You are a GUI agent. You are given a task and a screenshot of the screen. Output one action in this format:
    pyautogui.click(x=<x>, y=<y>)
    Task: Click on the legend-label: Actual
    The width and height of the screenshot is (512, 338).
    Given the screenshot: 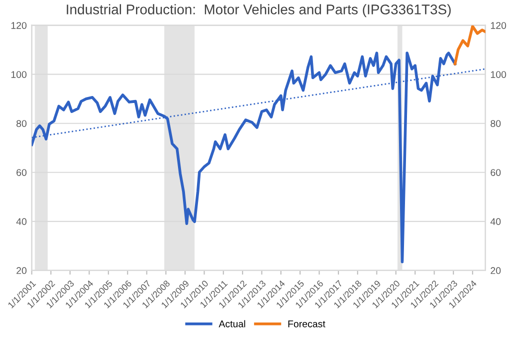 What is the action you would take?
    pyautogui.click(x=232, y=324)
    